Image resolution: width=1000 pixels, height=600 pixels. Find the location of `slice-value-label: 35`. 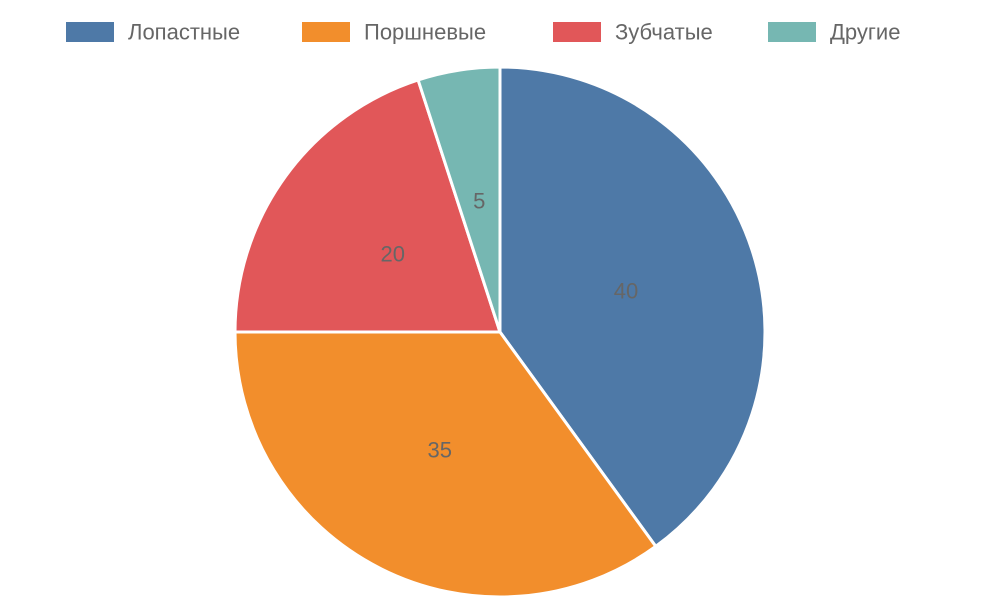

slice-value-label: 35 is located at coordinates (440, 450).